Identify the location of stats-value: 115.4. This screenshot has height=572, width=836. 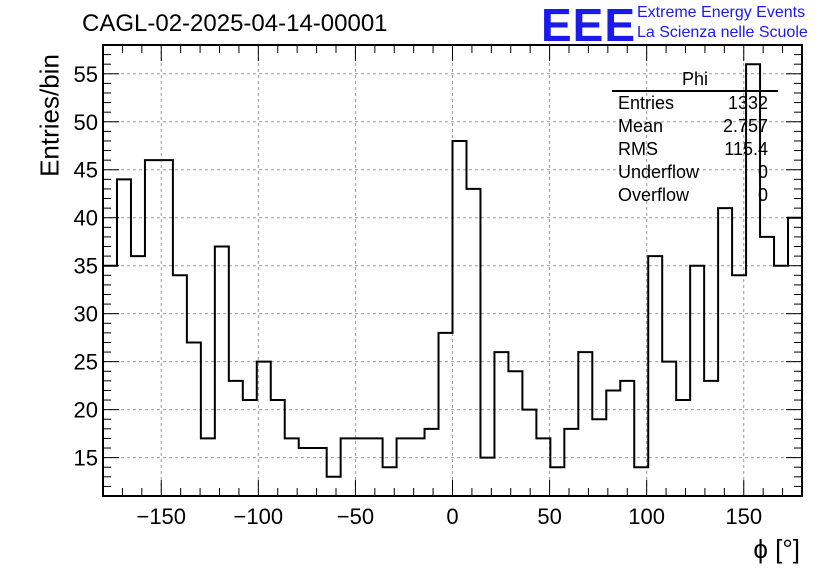
(746, 149).